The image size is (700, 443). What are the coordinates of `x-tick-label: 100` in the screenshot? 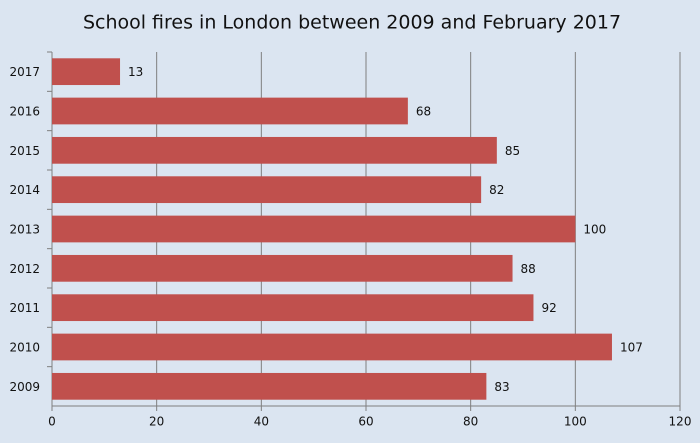 It's located at (575, 422).